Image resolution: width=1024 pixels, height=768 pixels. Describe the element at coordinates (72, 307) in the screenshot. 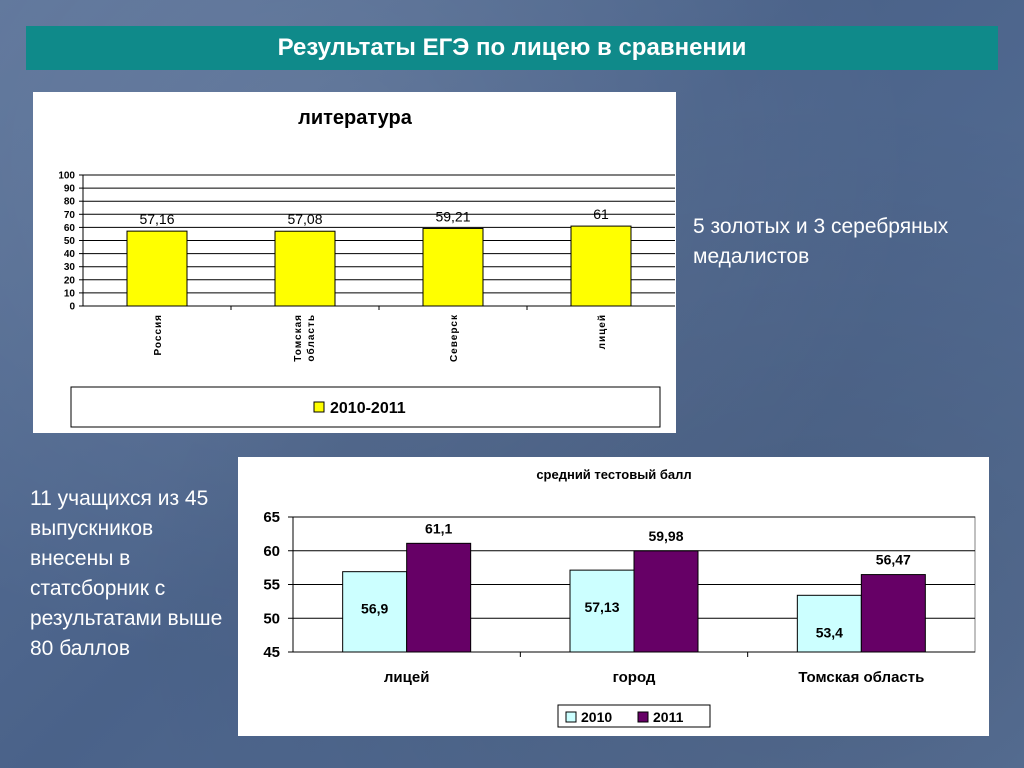

I see `y-tick-label: 0` at that location.